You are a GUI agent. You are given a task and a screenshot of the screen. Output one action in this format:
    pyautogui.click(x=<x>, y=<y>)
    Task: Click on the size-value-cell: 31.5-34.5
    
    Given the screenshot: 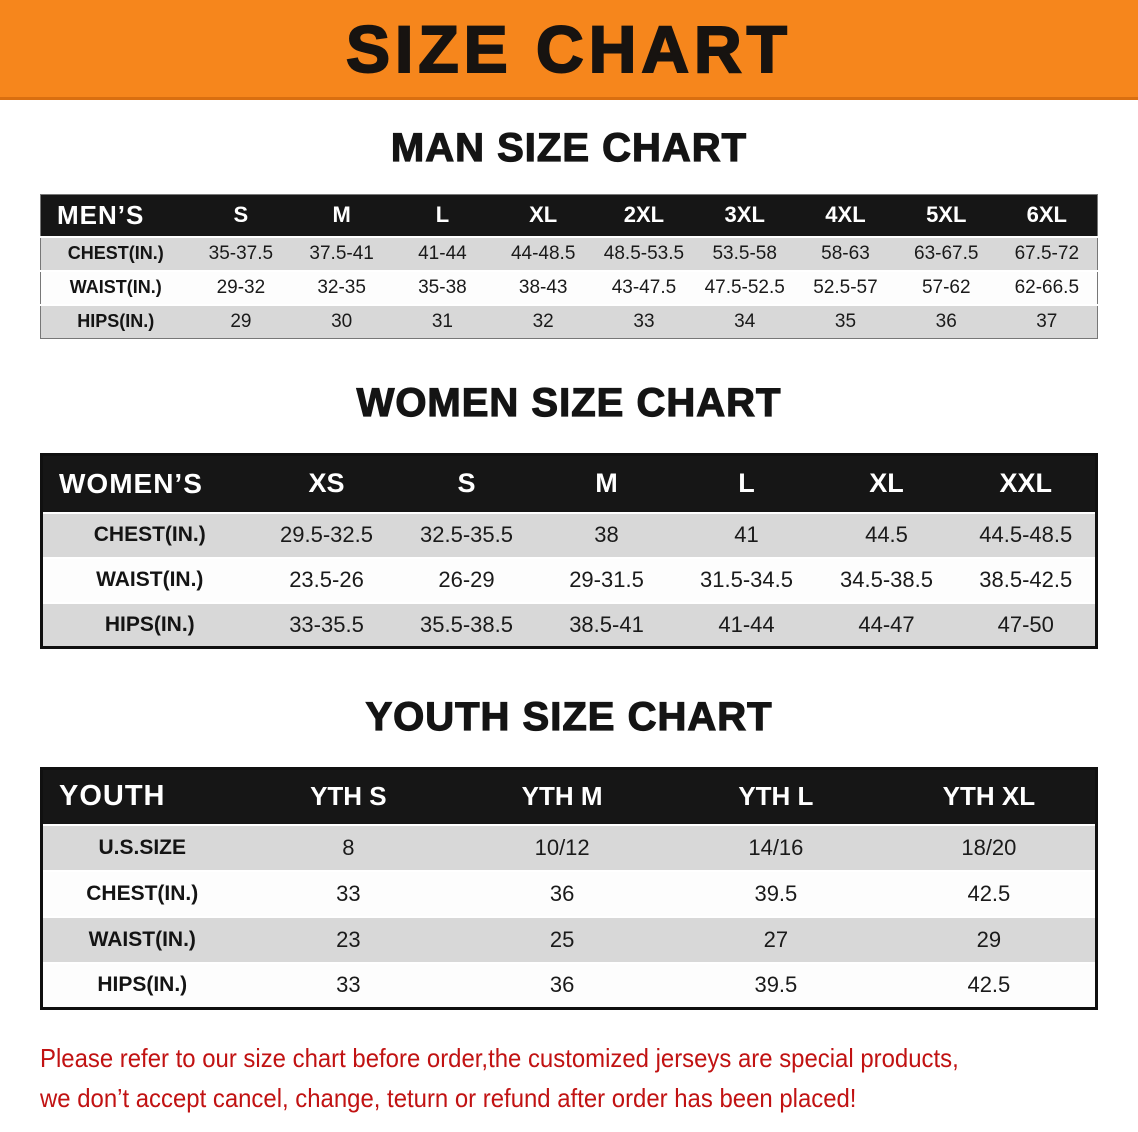 What is the action you would take?
    pyautogui.click(x=746, y=579)
    